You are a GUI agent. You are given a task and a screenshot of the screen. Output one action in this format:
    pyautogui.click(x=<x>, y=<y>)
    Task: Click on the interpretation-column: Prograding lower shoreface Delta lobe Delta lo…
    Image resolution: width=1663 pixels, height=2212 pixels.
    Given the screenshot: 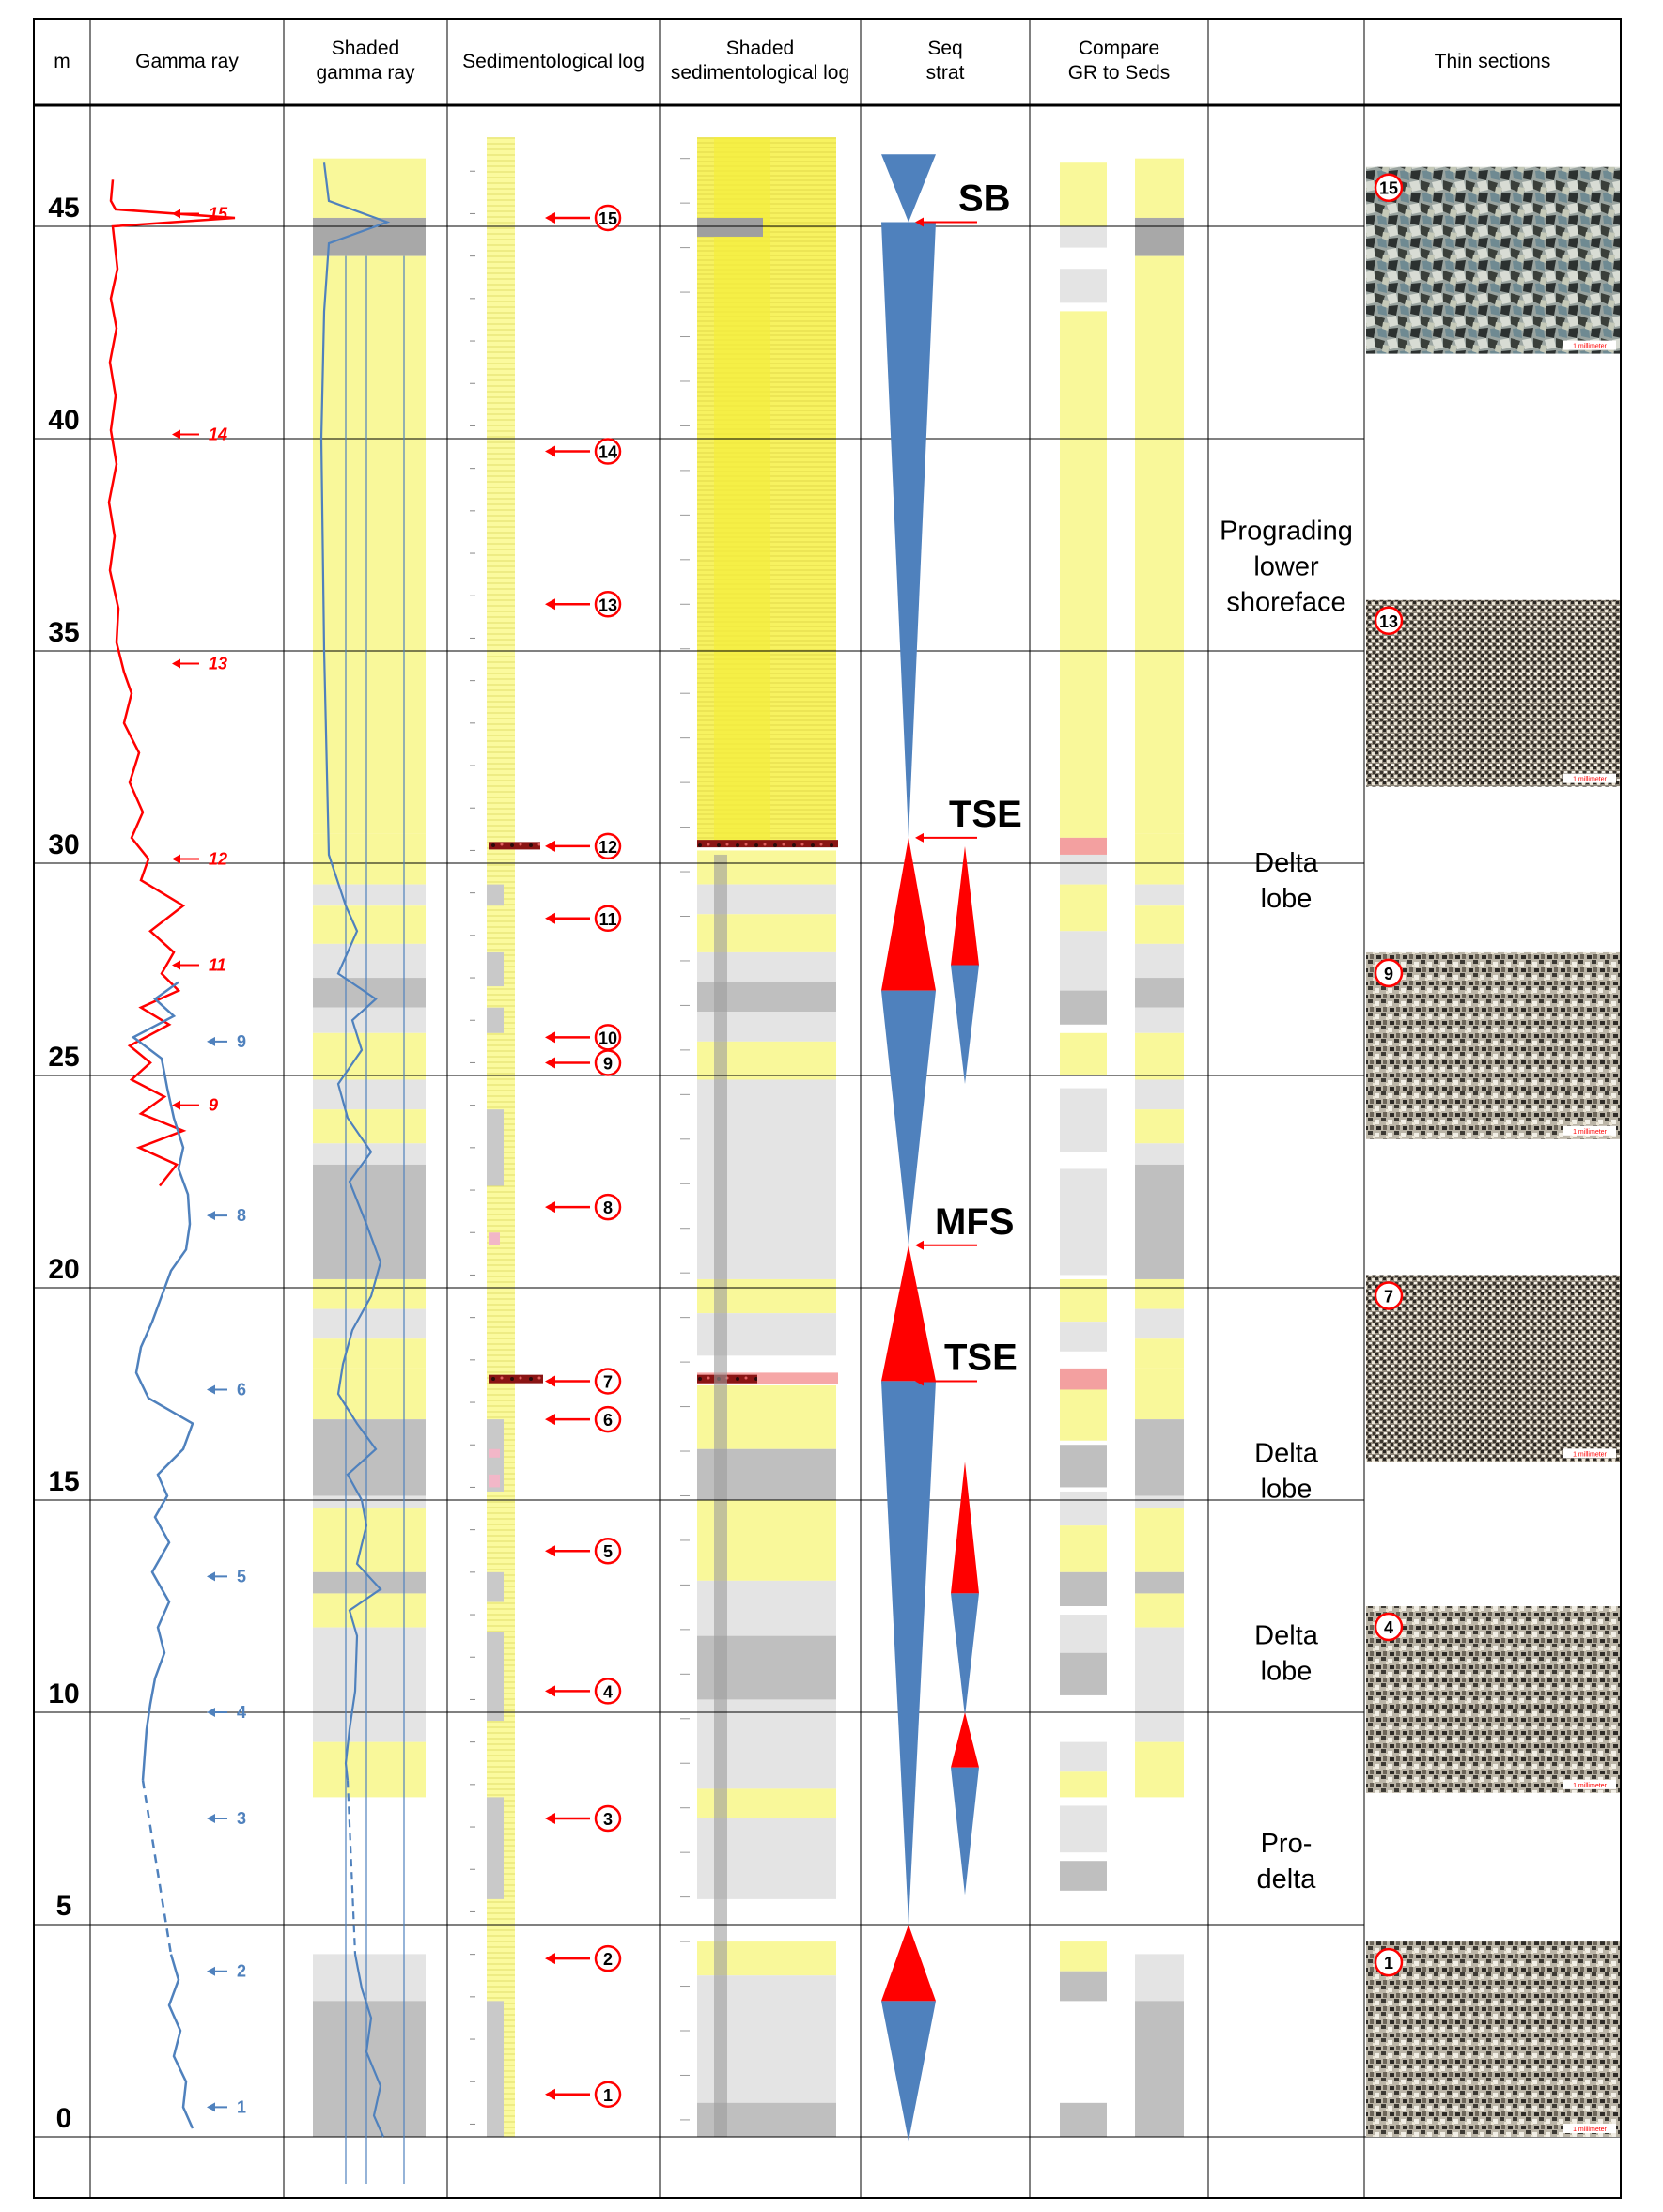 What is the action you would take?
    pyautogui.click(x=1287, y=1206)
    